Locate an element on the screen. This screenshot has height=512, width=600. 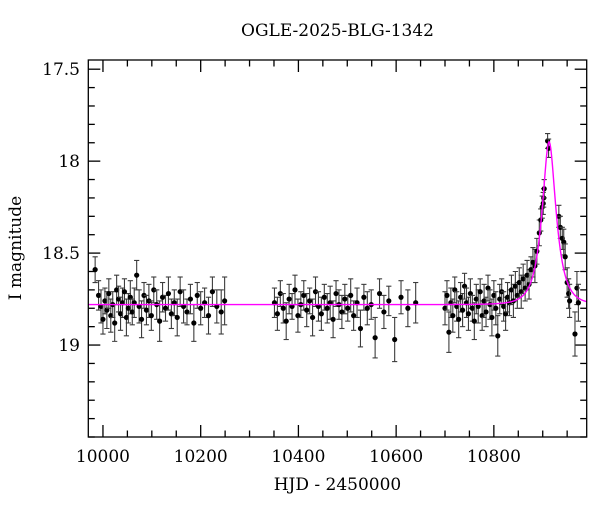
y-tick-label: 19 is located at coordinates (69, 346).